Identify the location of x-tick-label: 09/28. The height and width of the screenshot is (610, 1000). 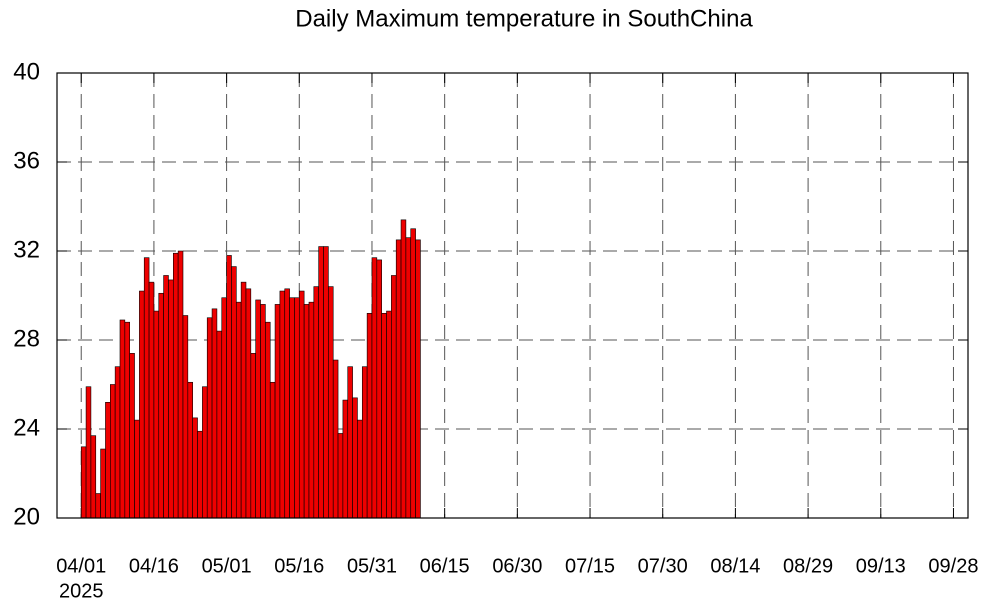
(953, 566).